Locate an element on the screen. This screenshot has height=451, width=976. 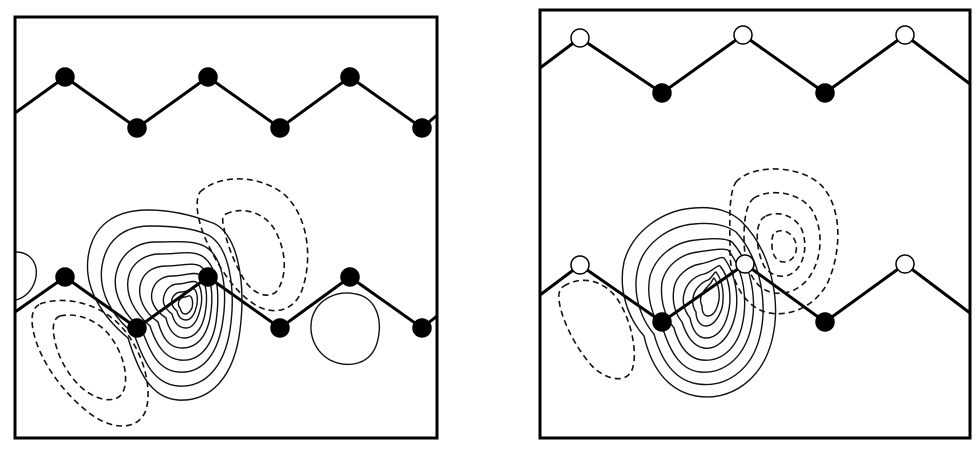
right-dashed-contours is located at coordinates (698, 274).